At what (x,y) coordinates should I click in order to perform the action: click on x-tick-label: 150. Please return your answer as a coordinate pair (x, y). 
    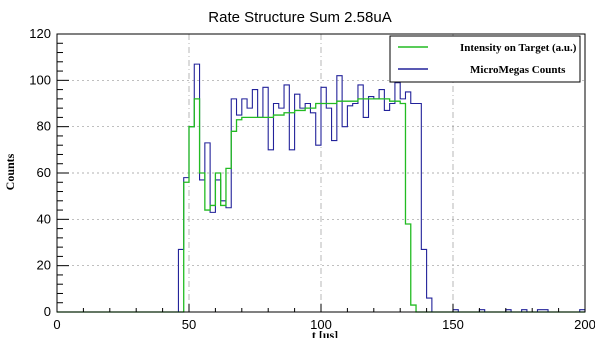
    Looking at the image, I should click on (453, 324).